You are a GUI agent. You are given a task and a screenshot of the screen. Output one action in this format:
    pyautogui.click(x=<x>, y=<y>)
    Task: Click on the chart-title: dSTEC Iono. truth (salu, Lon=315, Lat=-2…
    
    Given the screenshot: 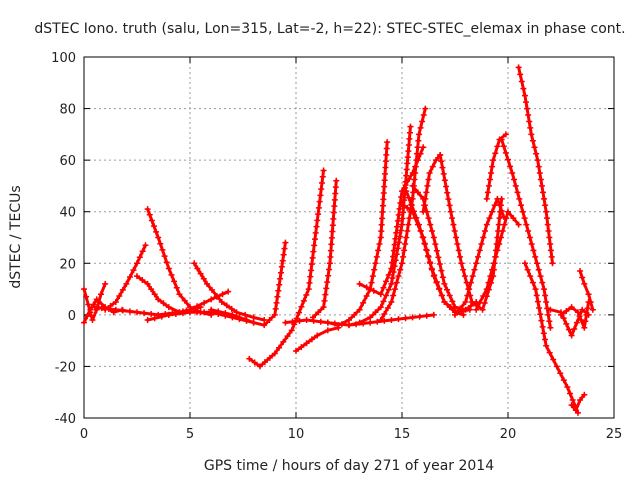 What is the action you would take?
    pyautogui.click(x=329, y=29)
    